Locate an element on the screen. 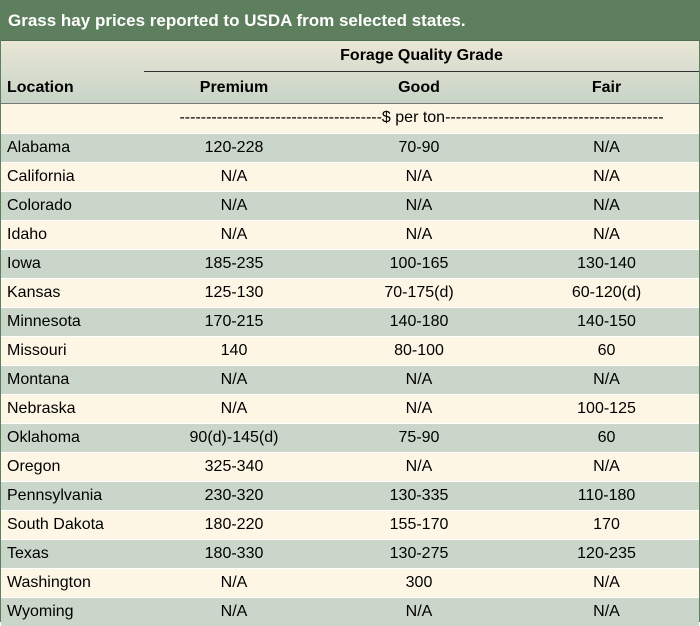 The image size is (700, 626). fair-cell: 130-140 is located at coordinates (606, 263).